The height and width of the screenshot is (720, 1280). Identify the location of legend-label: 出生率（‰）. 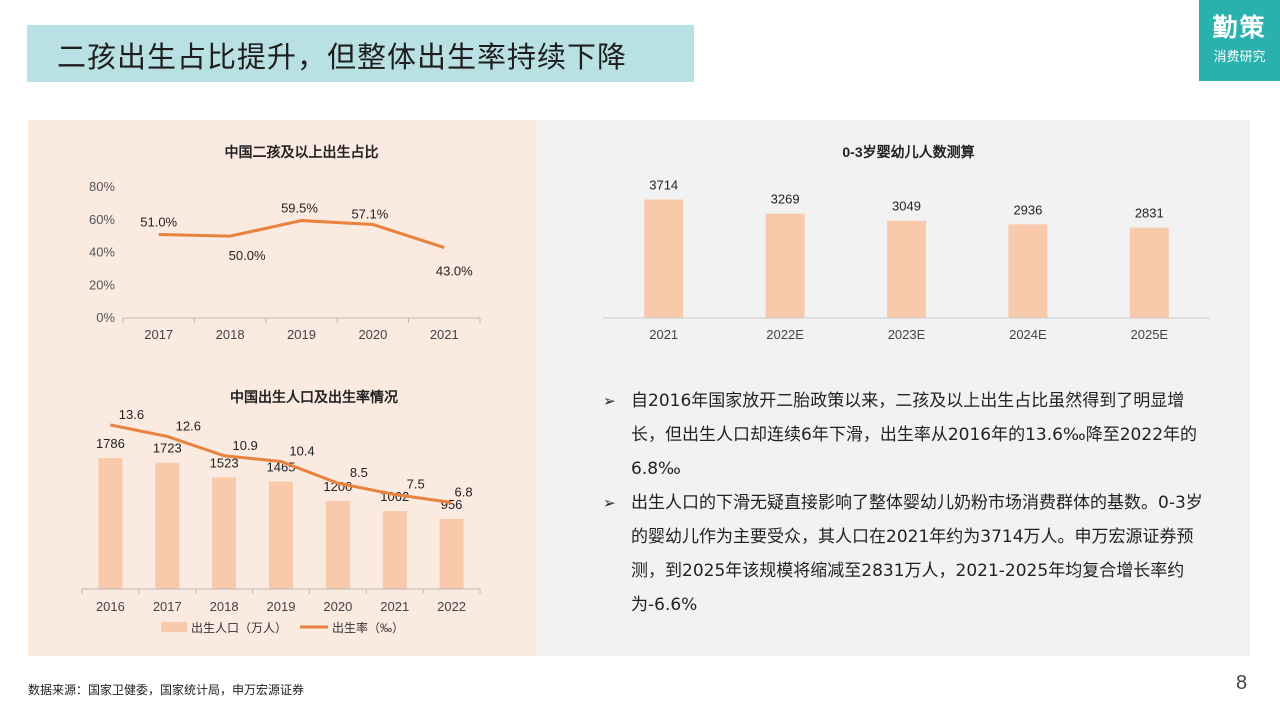
(368, 627).